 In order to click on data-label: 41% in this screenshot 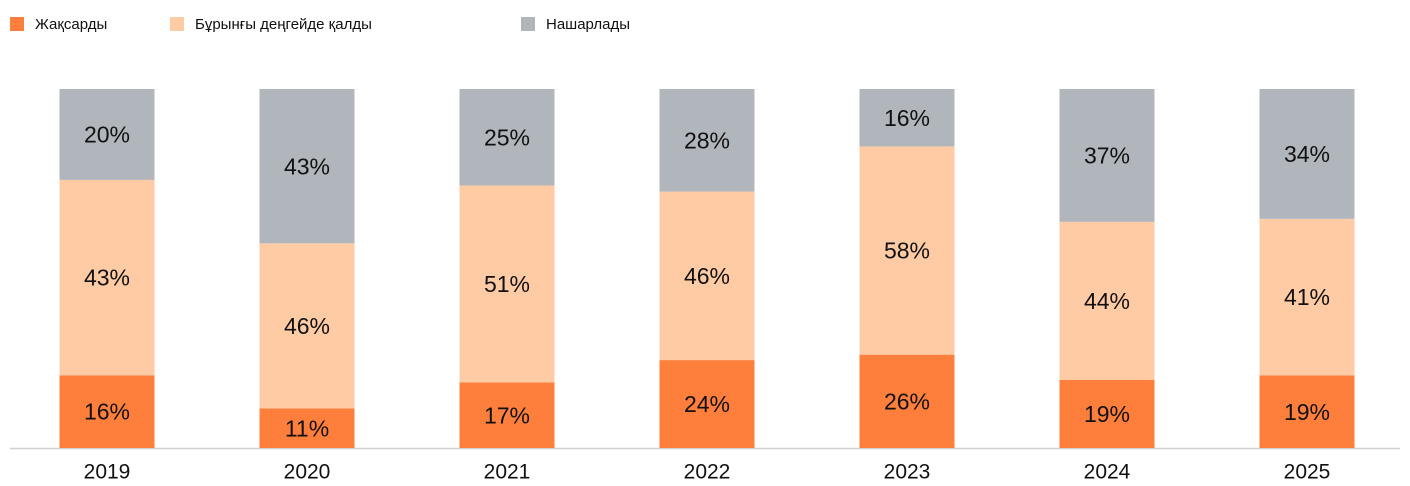, I will do `click(1307, 297)`.